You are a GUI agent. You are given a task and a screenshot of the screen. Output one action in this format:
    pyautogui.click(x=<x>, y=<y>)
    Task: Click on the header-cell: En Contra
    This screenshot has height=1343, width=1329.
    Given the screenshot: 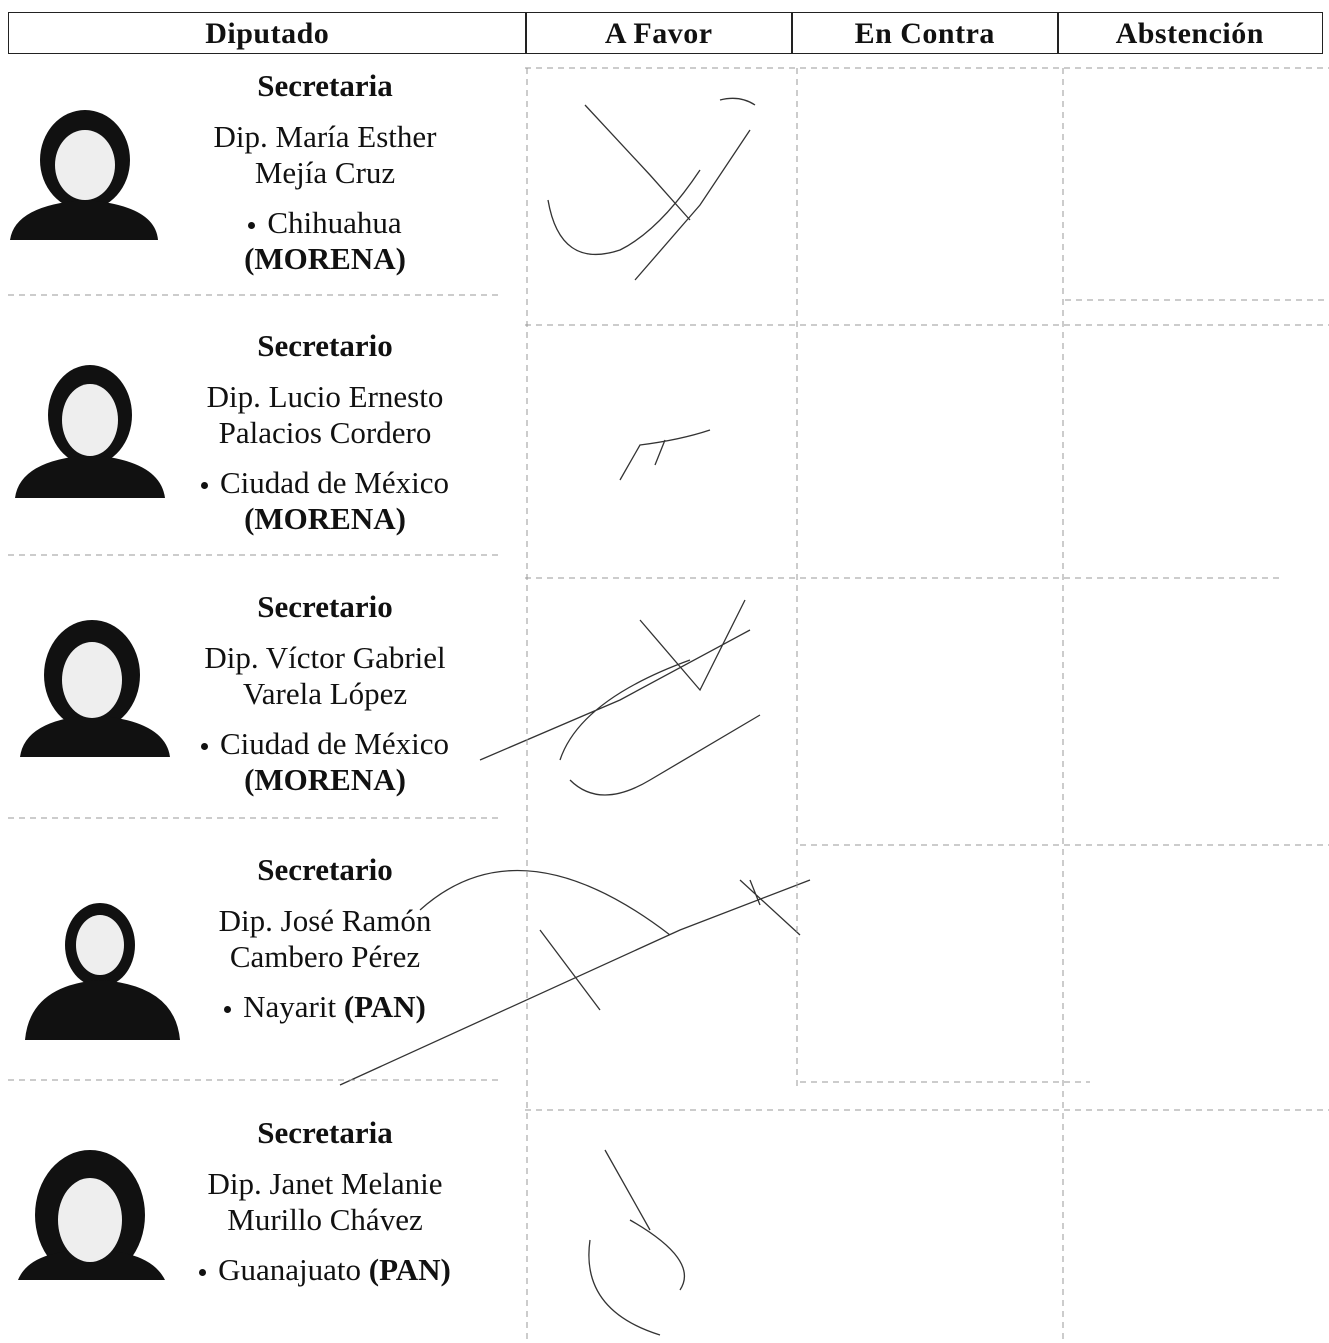 What is the action you would take?
    pyautogui.click(x=925, y=33)
    